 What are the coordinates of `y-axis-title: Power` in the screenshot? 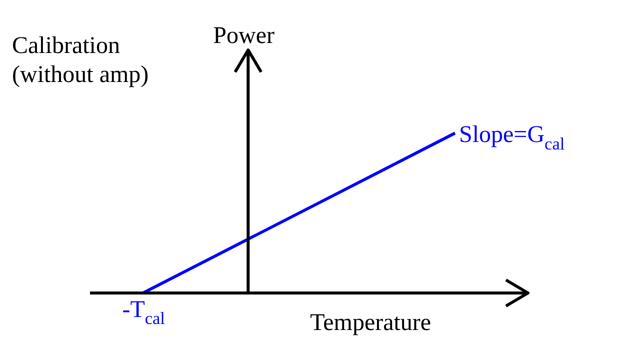 It's located at (243, 36).